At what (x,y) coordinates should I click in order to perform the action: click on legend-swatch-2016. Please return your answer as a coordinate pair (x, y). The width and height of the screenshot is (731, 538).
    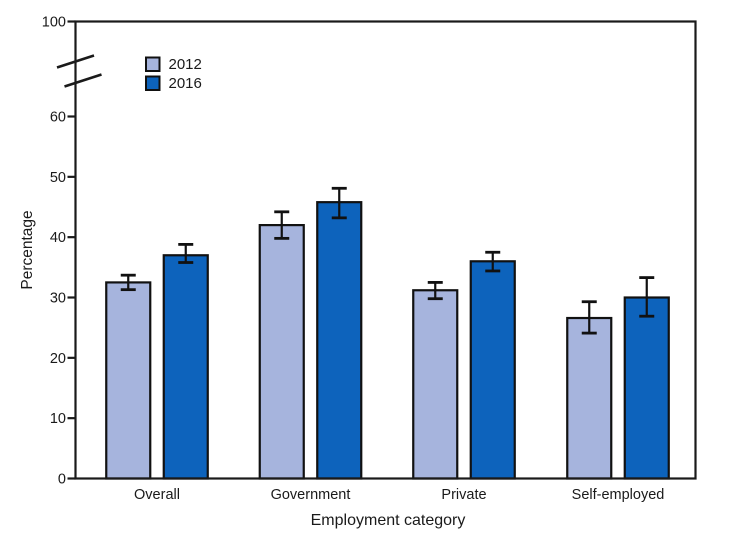
    Looking at the image, I should click on (153, 83).